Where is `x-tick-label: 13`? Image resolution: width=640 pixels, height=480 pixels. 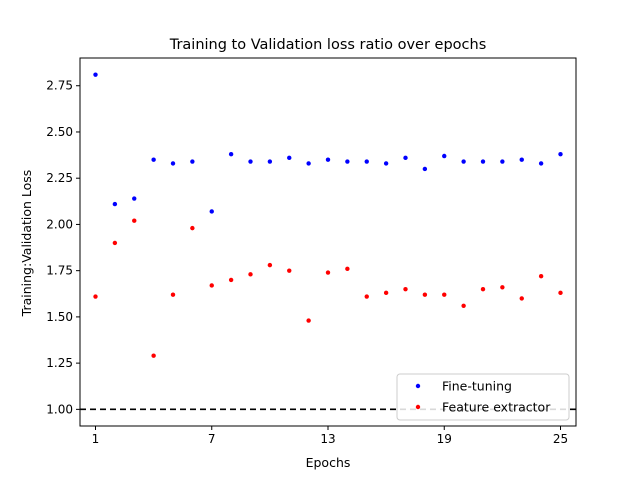 x-tick-label: 13 is located at coordinates (327, 439).